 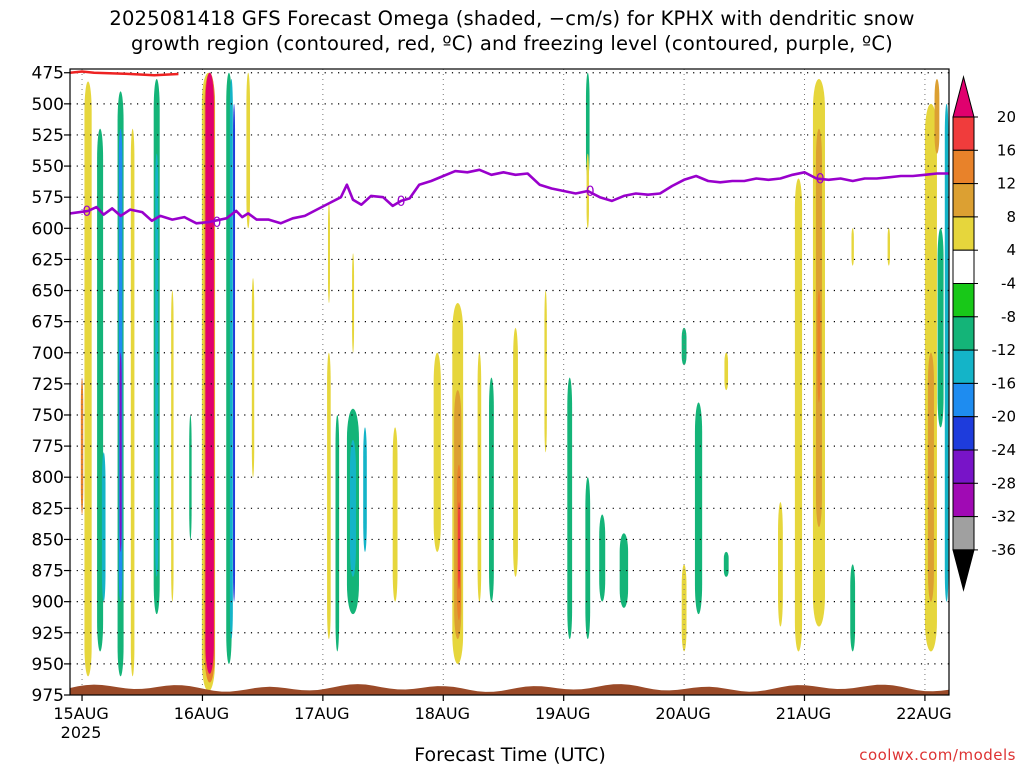 What do you see at coordinates (81, 732) in the screenshot?
I see `time-tick-sublabel: 2025` at bounding box center [81, 732].